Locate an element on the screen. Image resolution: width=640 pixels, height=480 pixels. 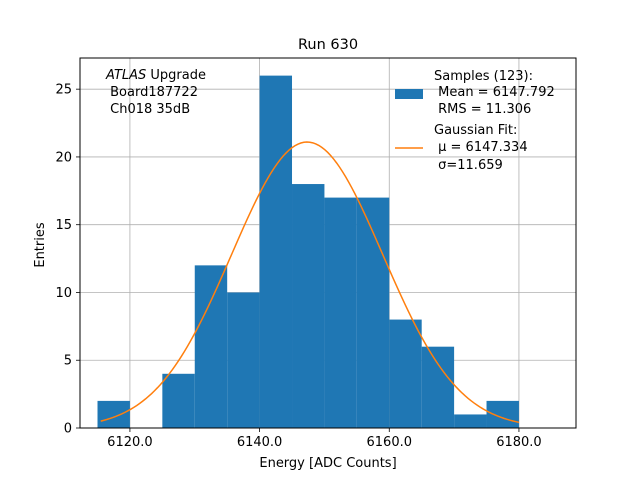
y-tick-label: 25 is located at coordinates (63, 90).